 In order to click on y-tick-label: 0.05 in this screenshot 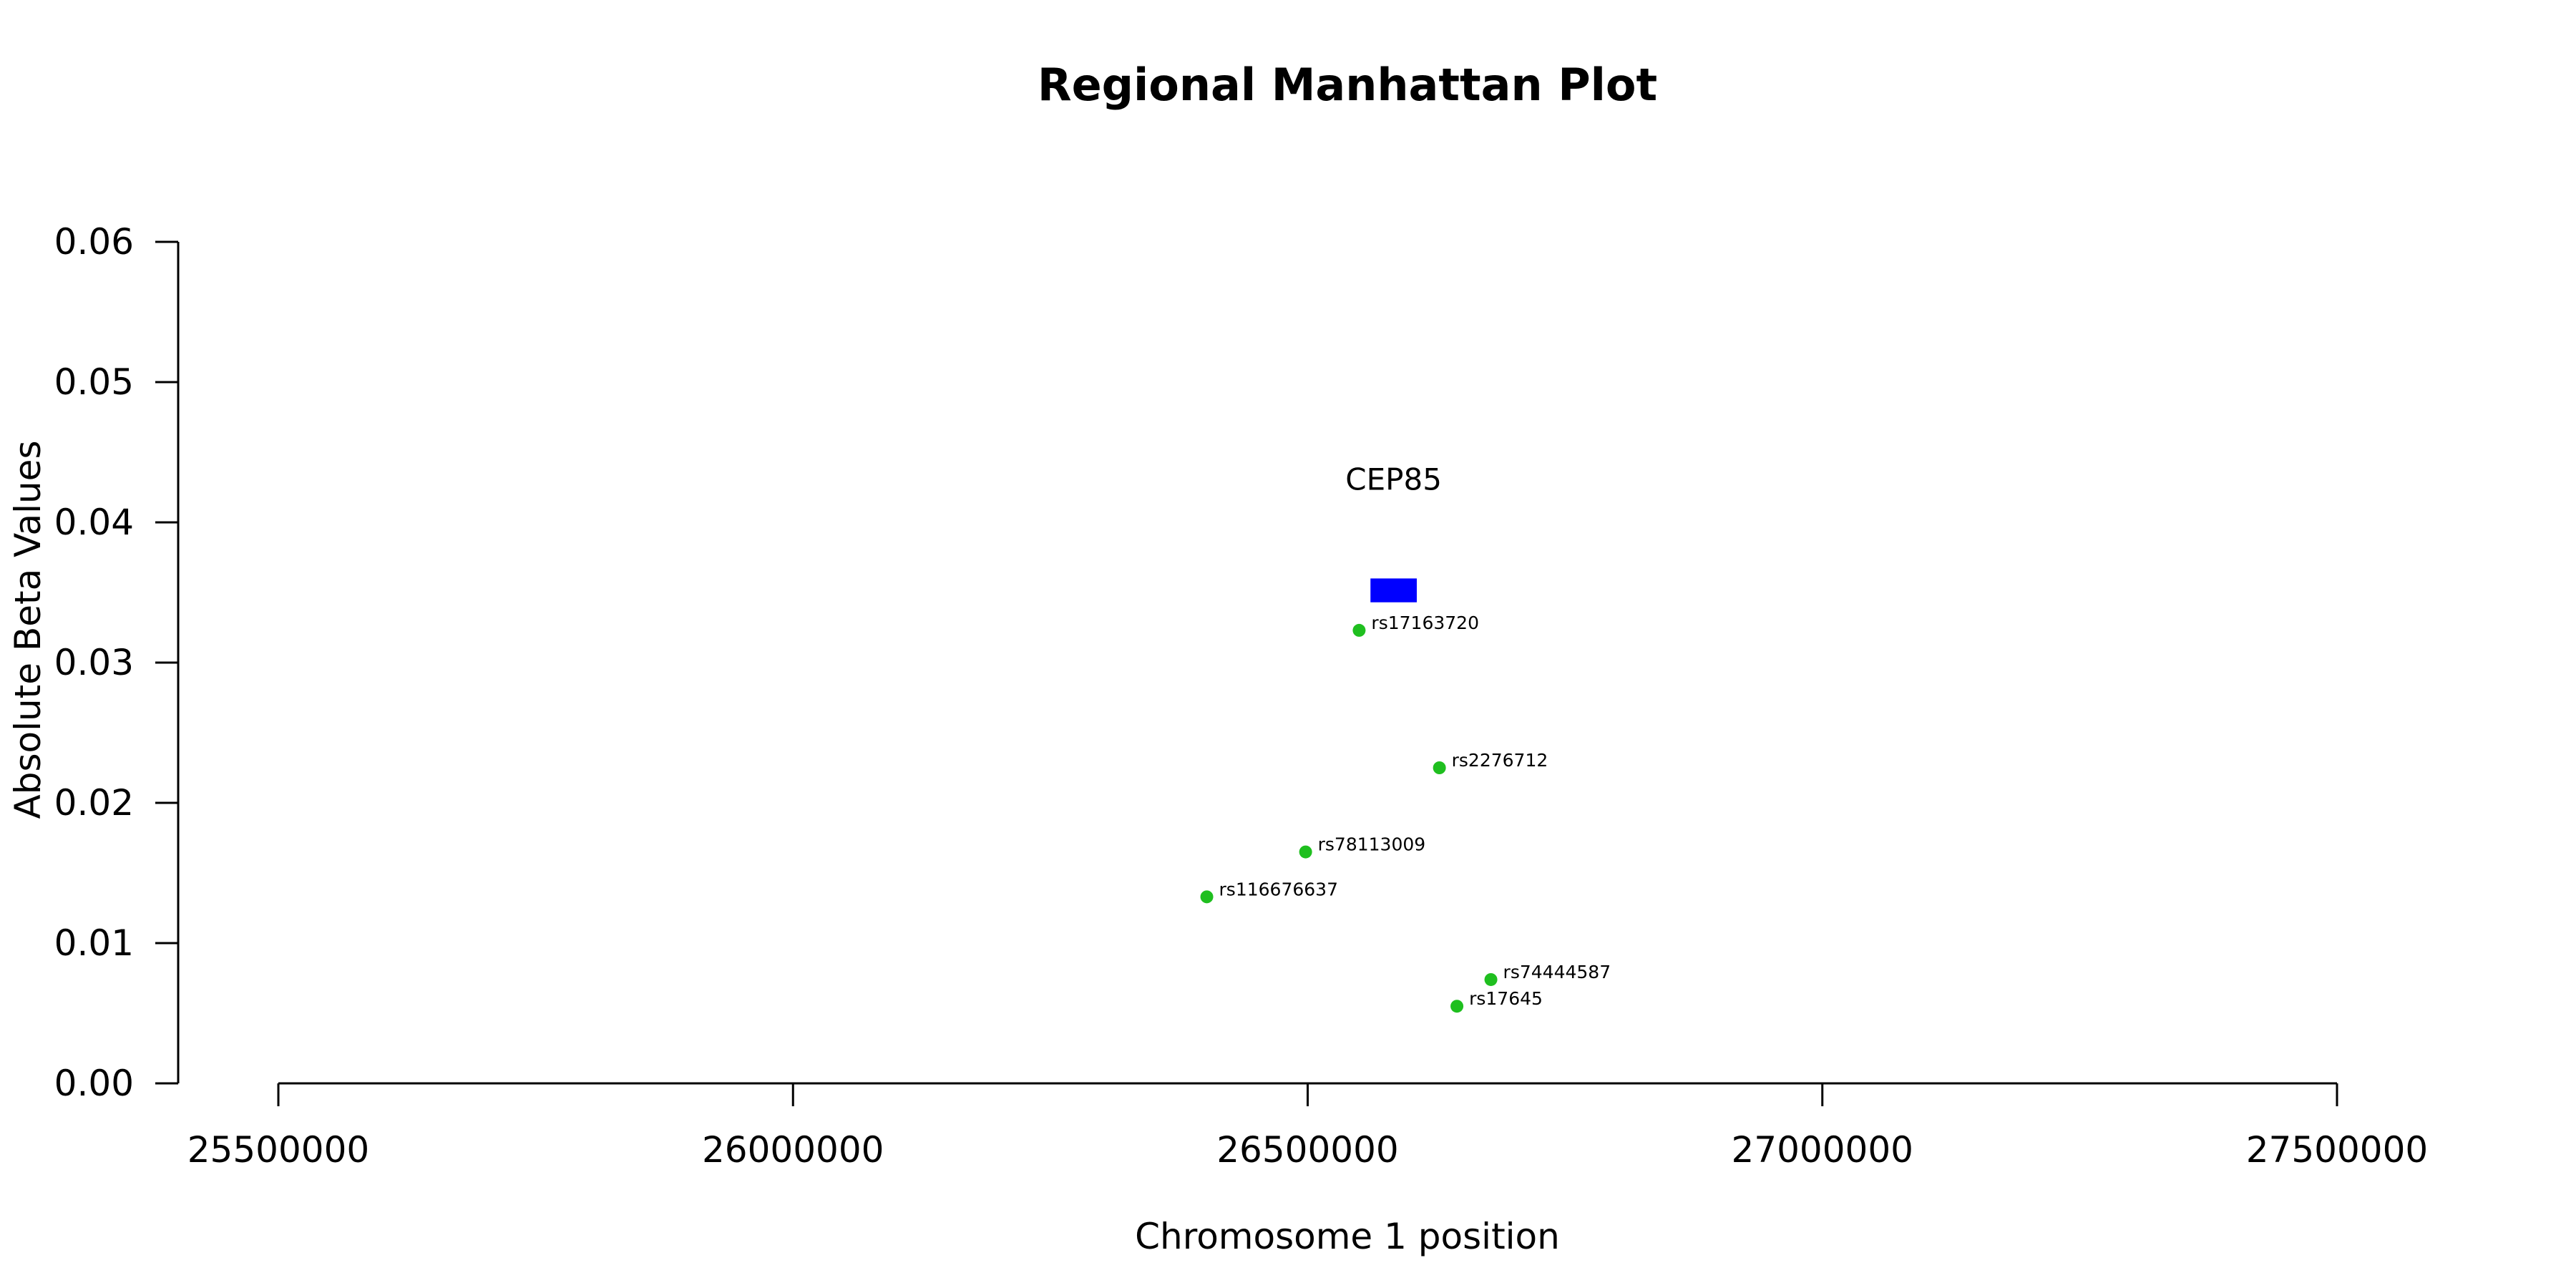, I will do `click(94, 382)`.